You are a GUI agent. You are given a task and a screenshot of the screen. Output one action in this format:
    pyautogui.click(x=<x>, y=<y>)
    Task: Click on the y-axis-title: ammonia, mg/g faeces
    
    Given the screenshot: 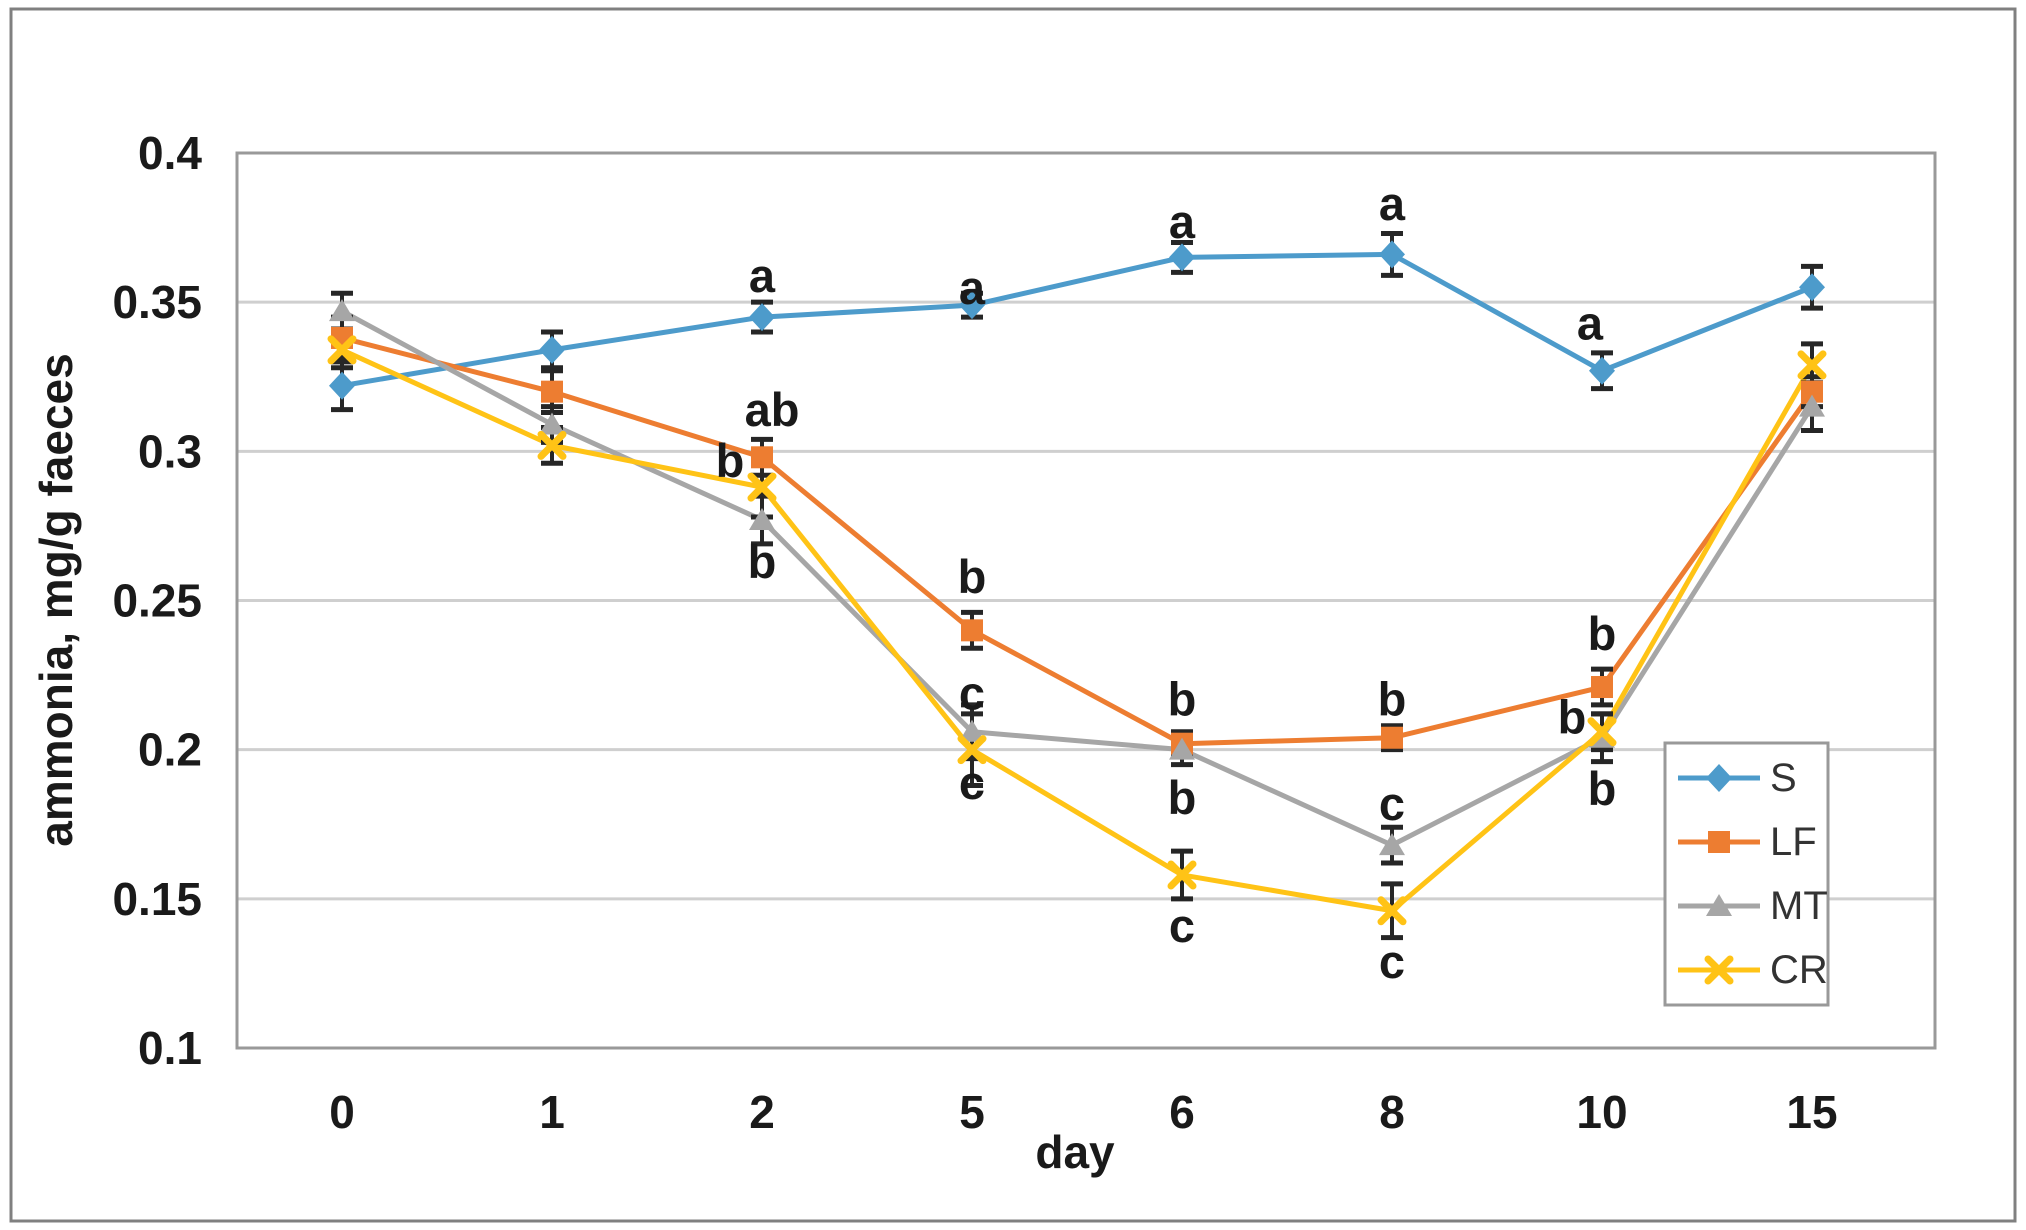 What is the action you would take?
    pyautogui.click(x=56, y=599)
    